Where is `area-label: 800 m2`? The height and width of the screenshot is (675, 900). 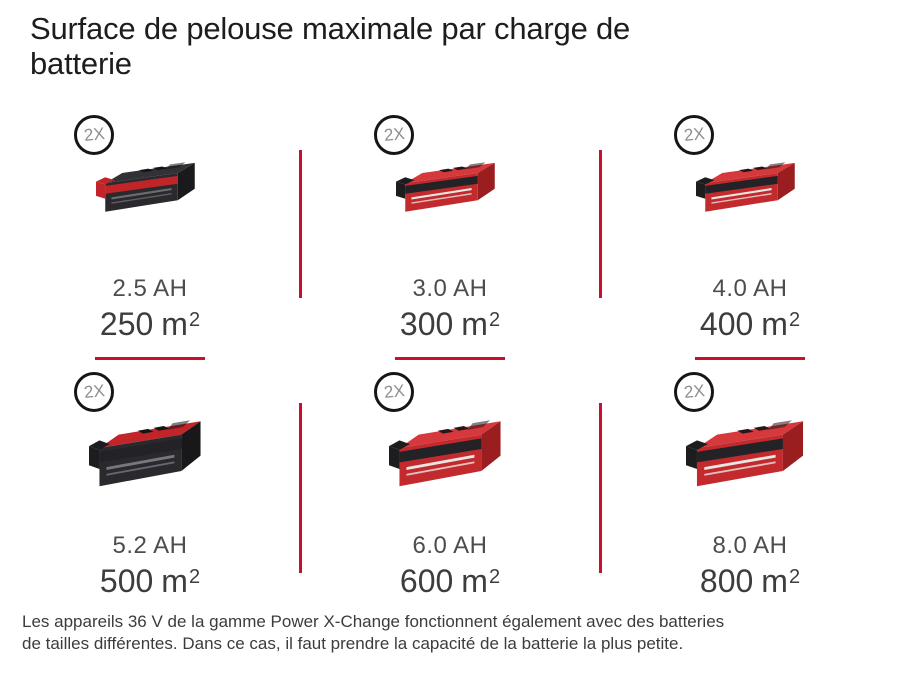
area-label: 800 m2 is located at coordinates (750, 579).